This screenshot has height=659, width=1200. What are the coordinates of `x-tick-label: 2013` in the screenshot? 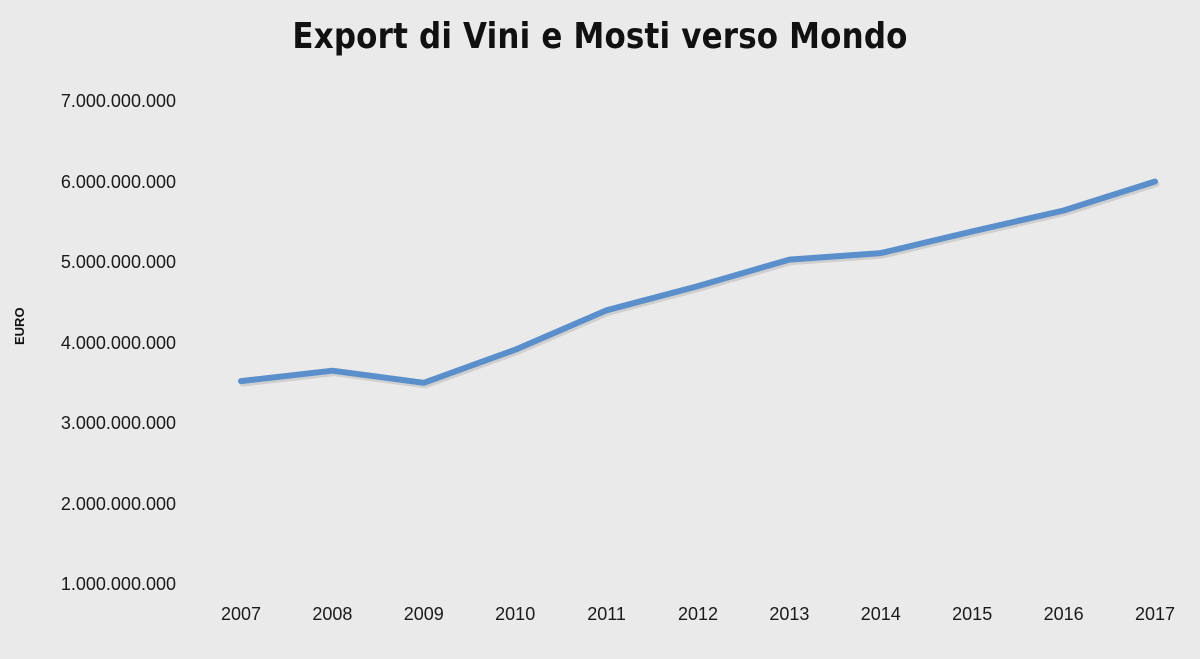 It's located at (789, 614).